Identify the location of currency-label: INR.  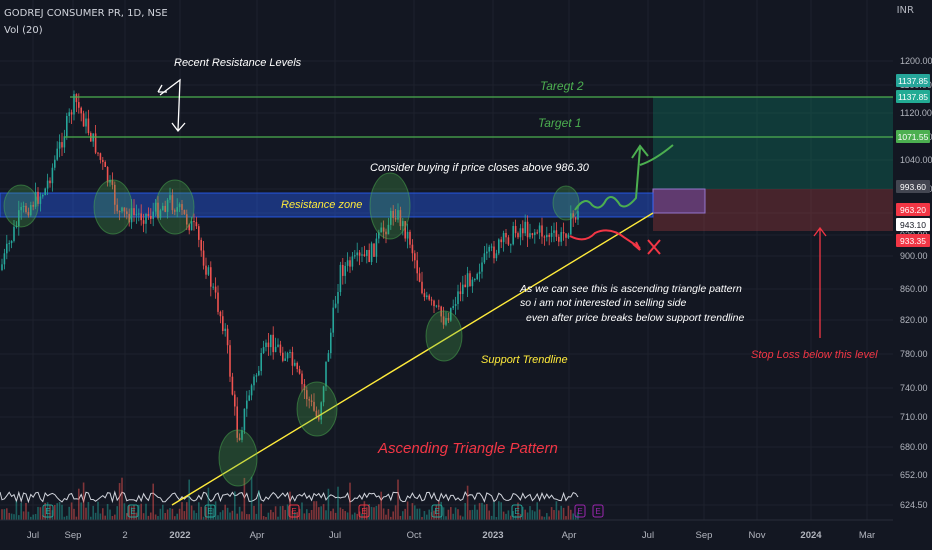
(905, 10).